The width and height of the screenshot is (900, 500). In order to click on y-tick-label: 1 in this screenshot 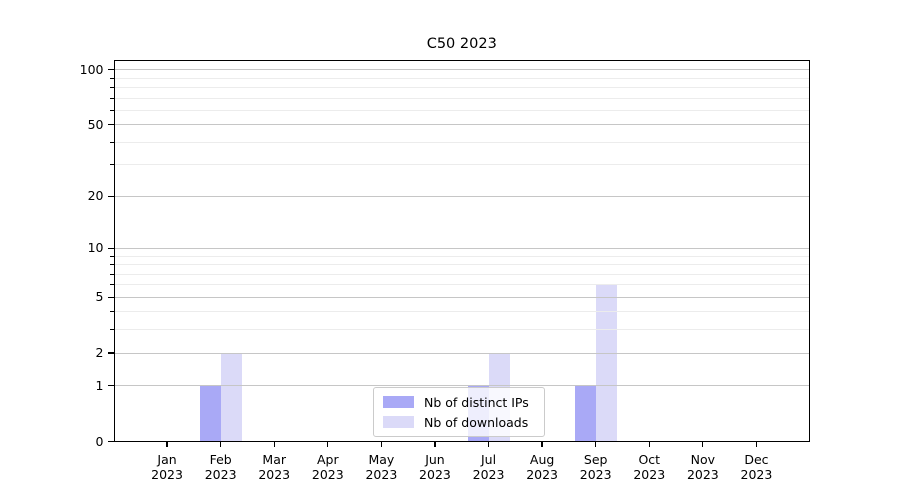, I will do `click(99, 385)`.